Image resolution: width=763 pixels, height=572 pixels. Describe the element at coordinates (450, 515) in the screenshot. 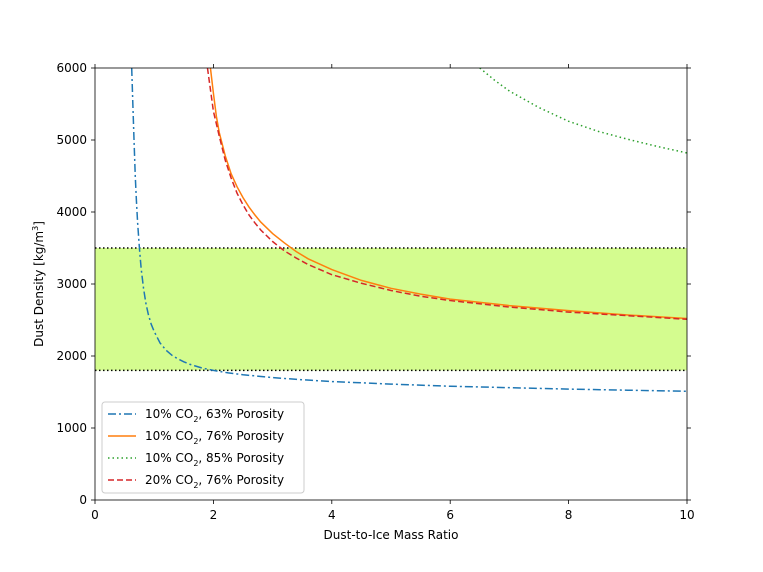

I see `x-tick-label: 6` at that location.